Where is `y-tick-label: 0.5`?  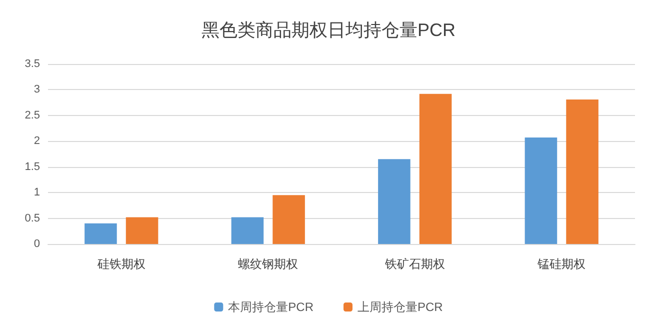
y-tick-label: 0.5 is located at coordinates (32, 218).